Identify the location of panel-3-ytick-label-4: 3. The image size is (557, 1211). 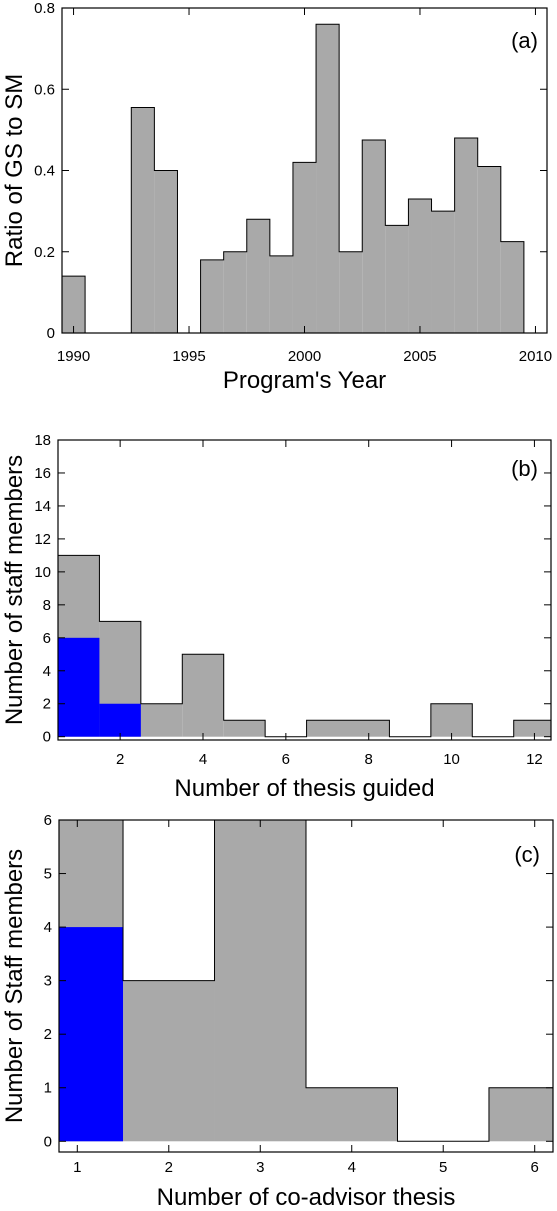
(48, 981).